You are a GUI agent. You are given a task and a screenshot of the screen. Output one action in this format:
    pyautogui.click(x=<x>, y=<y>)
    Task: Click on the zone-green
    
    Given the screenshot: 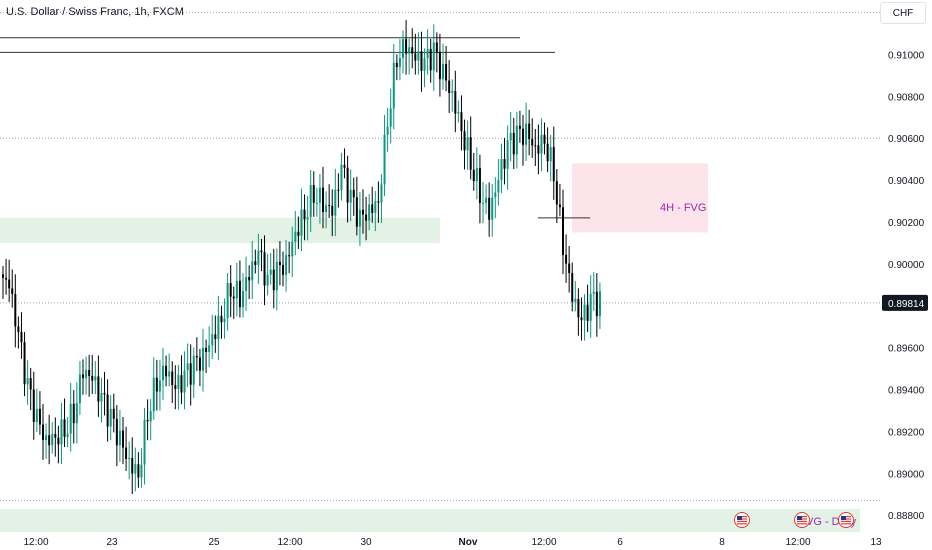 What is the action you would take?
    pyautogui.click(x=430, y=520)
    